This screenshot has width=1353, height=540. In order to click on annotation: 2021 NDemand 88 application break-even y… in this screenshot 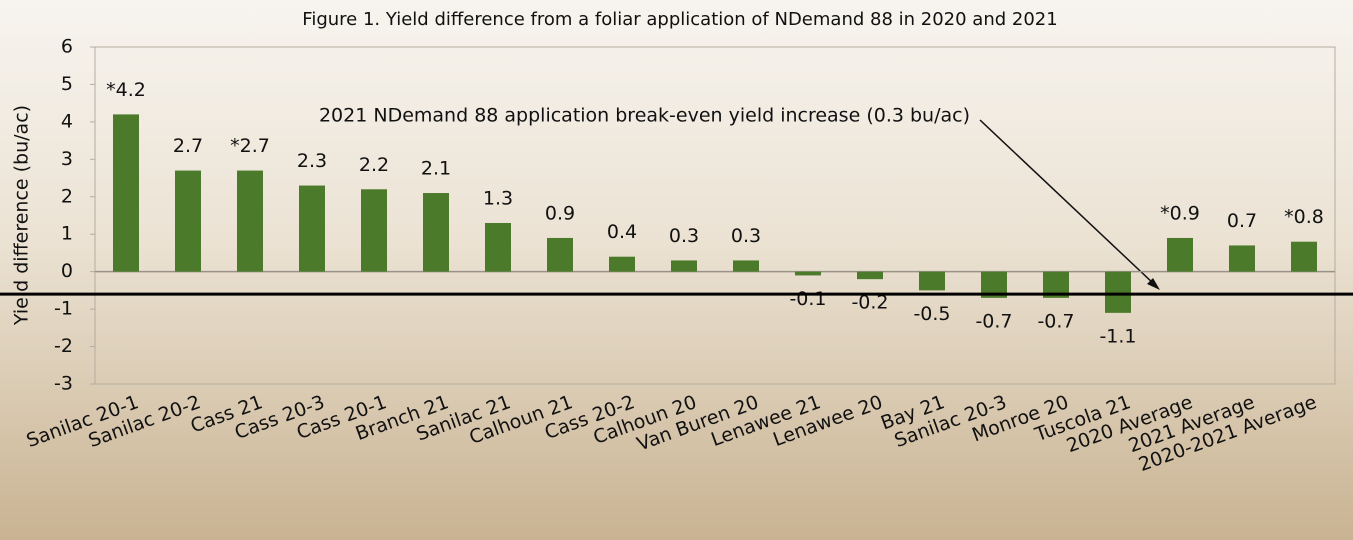, I will do `click(644, 116)`.